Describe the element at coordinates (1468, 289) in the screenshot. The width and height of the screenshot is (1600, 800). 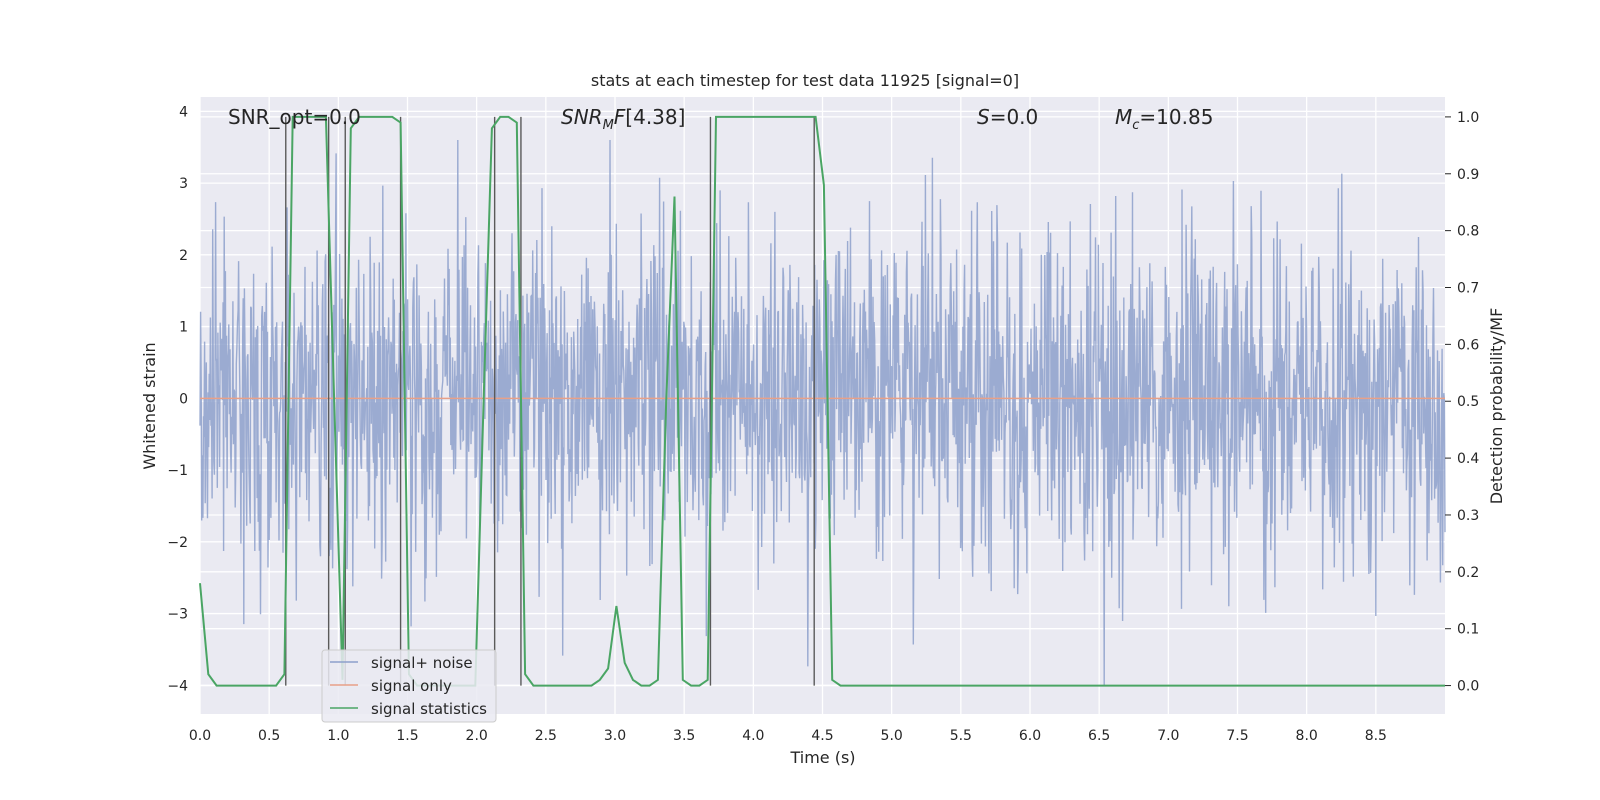
I see `y-right-tick-label: 0.7` at that location.